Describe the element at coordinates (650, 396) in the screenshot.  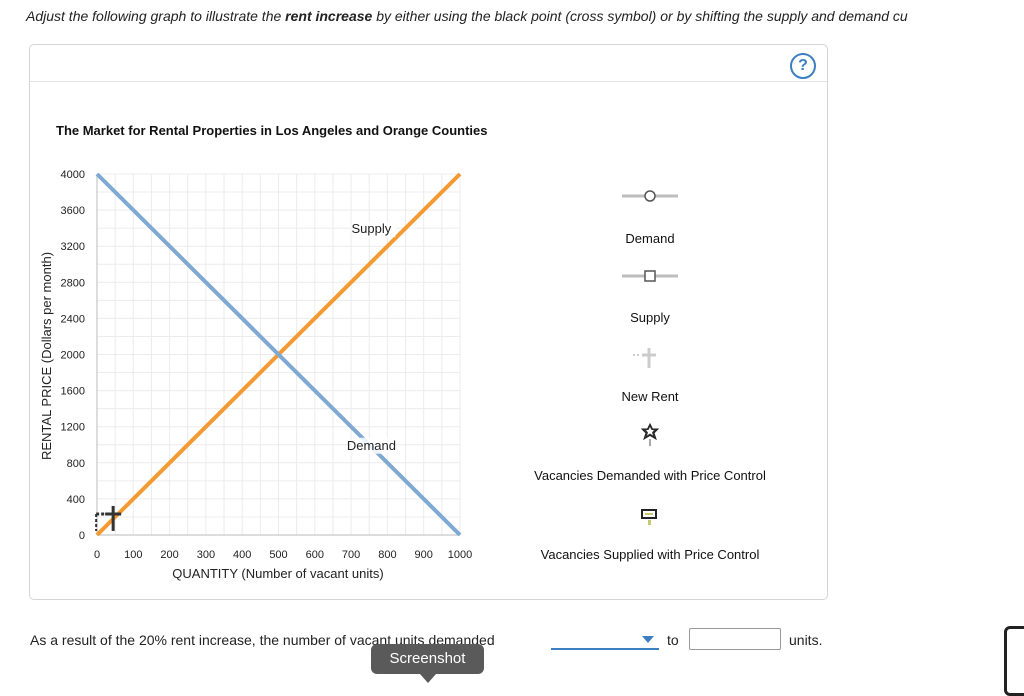
I see `tool-label-new-rent: New Rent` at that location.